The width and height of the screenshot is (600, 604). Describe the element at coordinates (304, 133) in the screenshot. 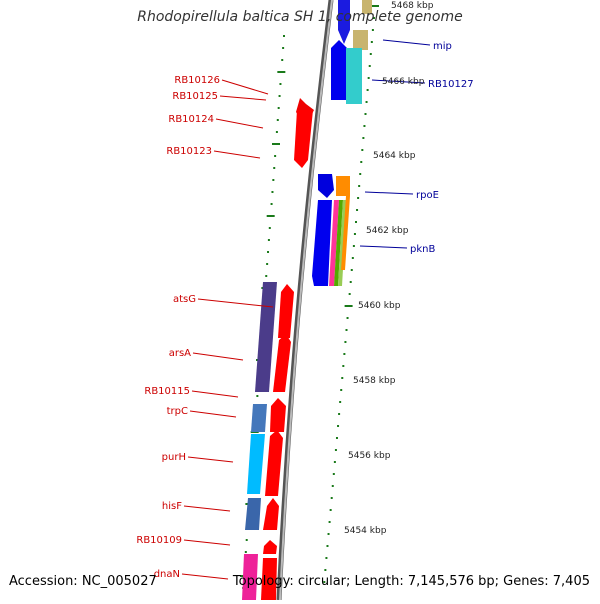

I see `gene-block-rb10123` at that location.